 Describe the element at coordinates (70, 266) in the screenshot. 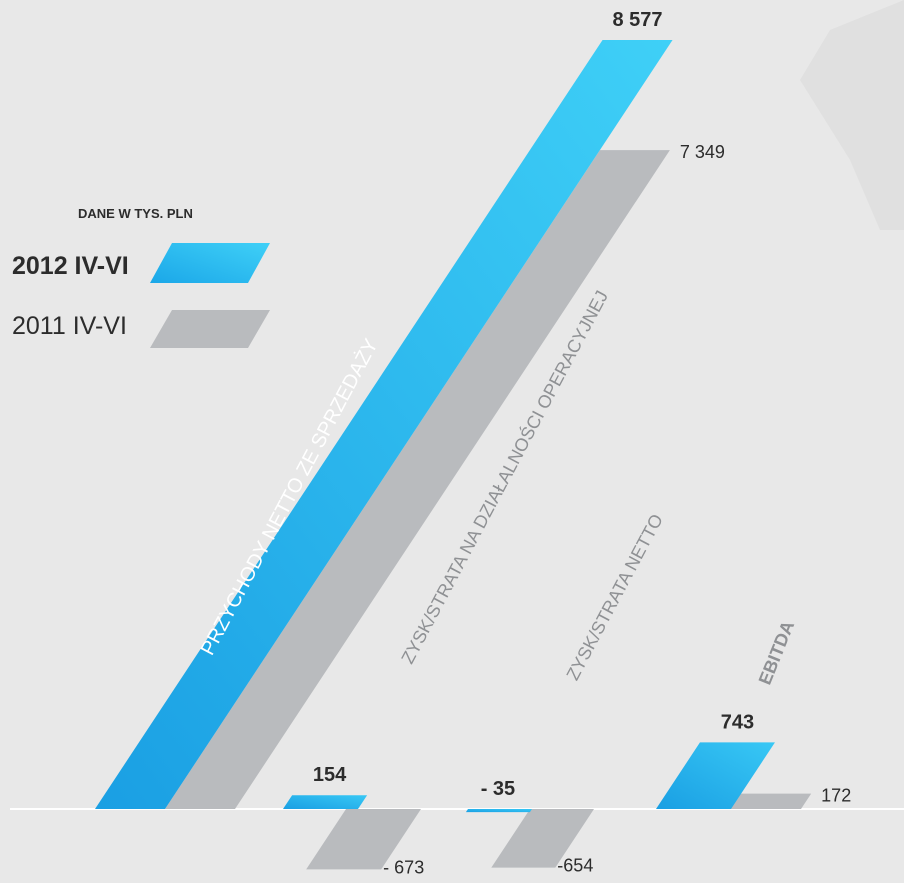

I see `legend-label-2012: 2012 IV-VI` at that location.